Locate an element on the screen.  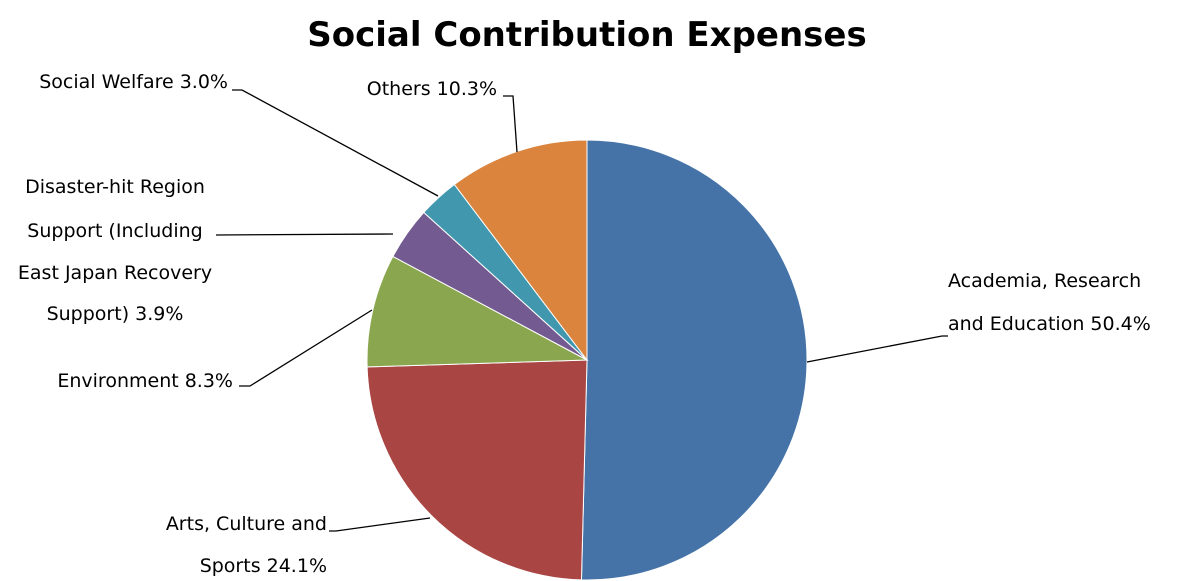
slice-label-3: Environment 8.3% is located at coordinates (145, 381).